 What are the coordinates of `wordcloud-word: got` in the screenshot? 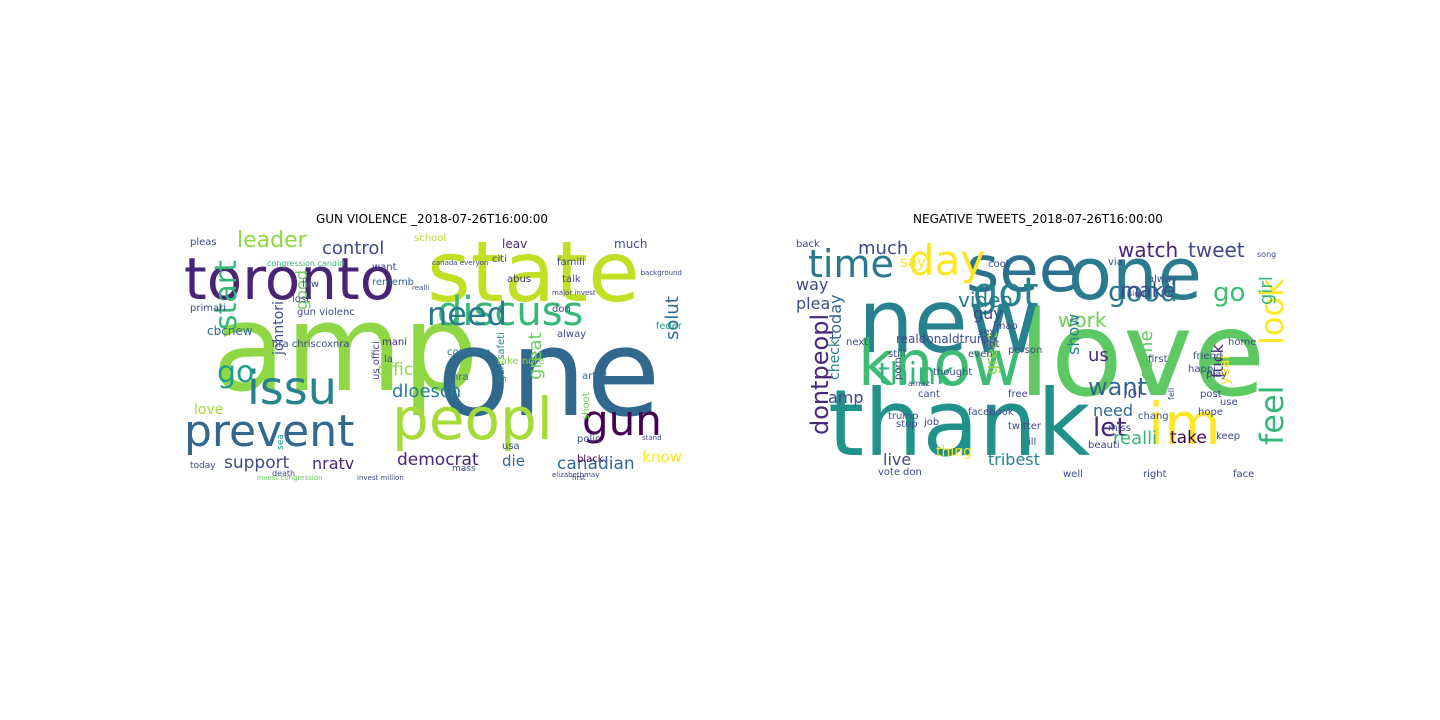 It's located at (1006, 293).